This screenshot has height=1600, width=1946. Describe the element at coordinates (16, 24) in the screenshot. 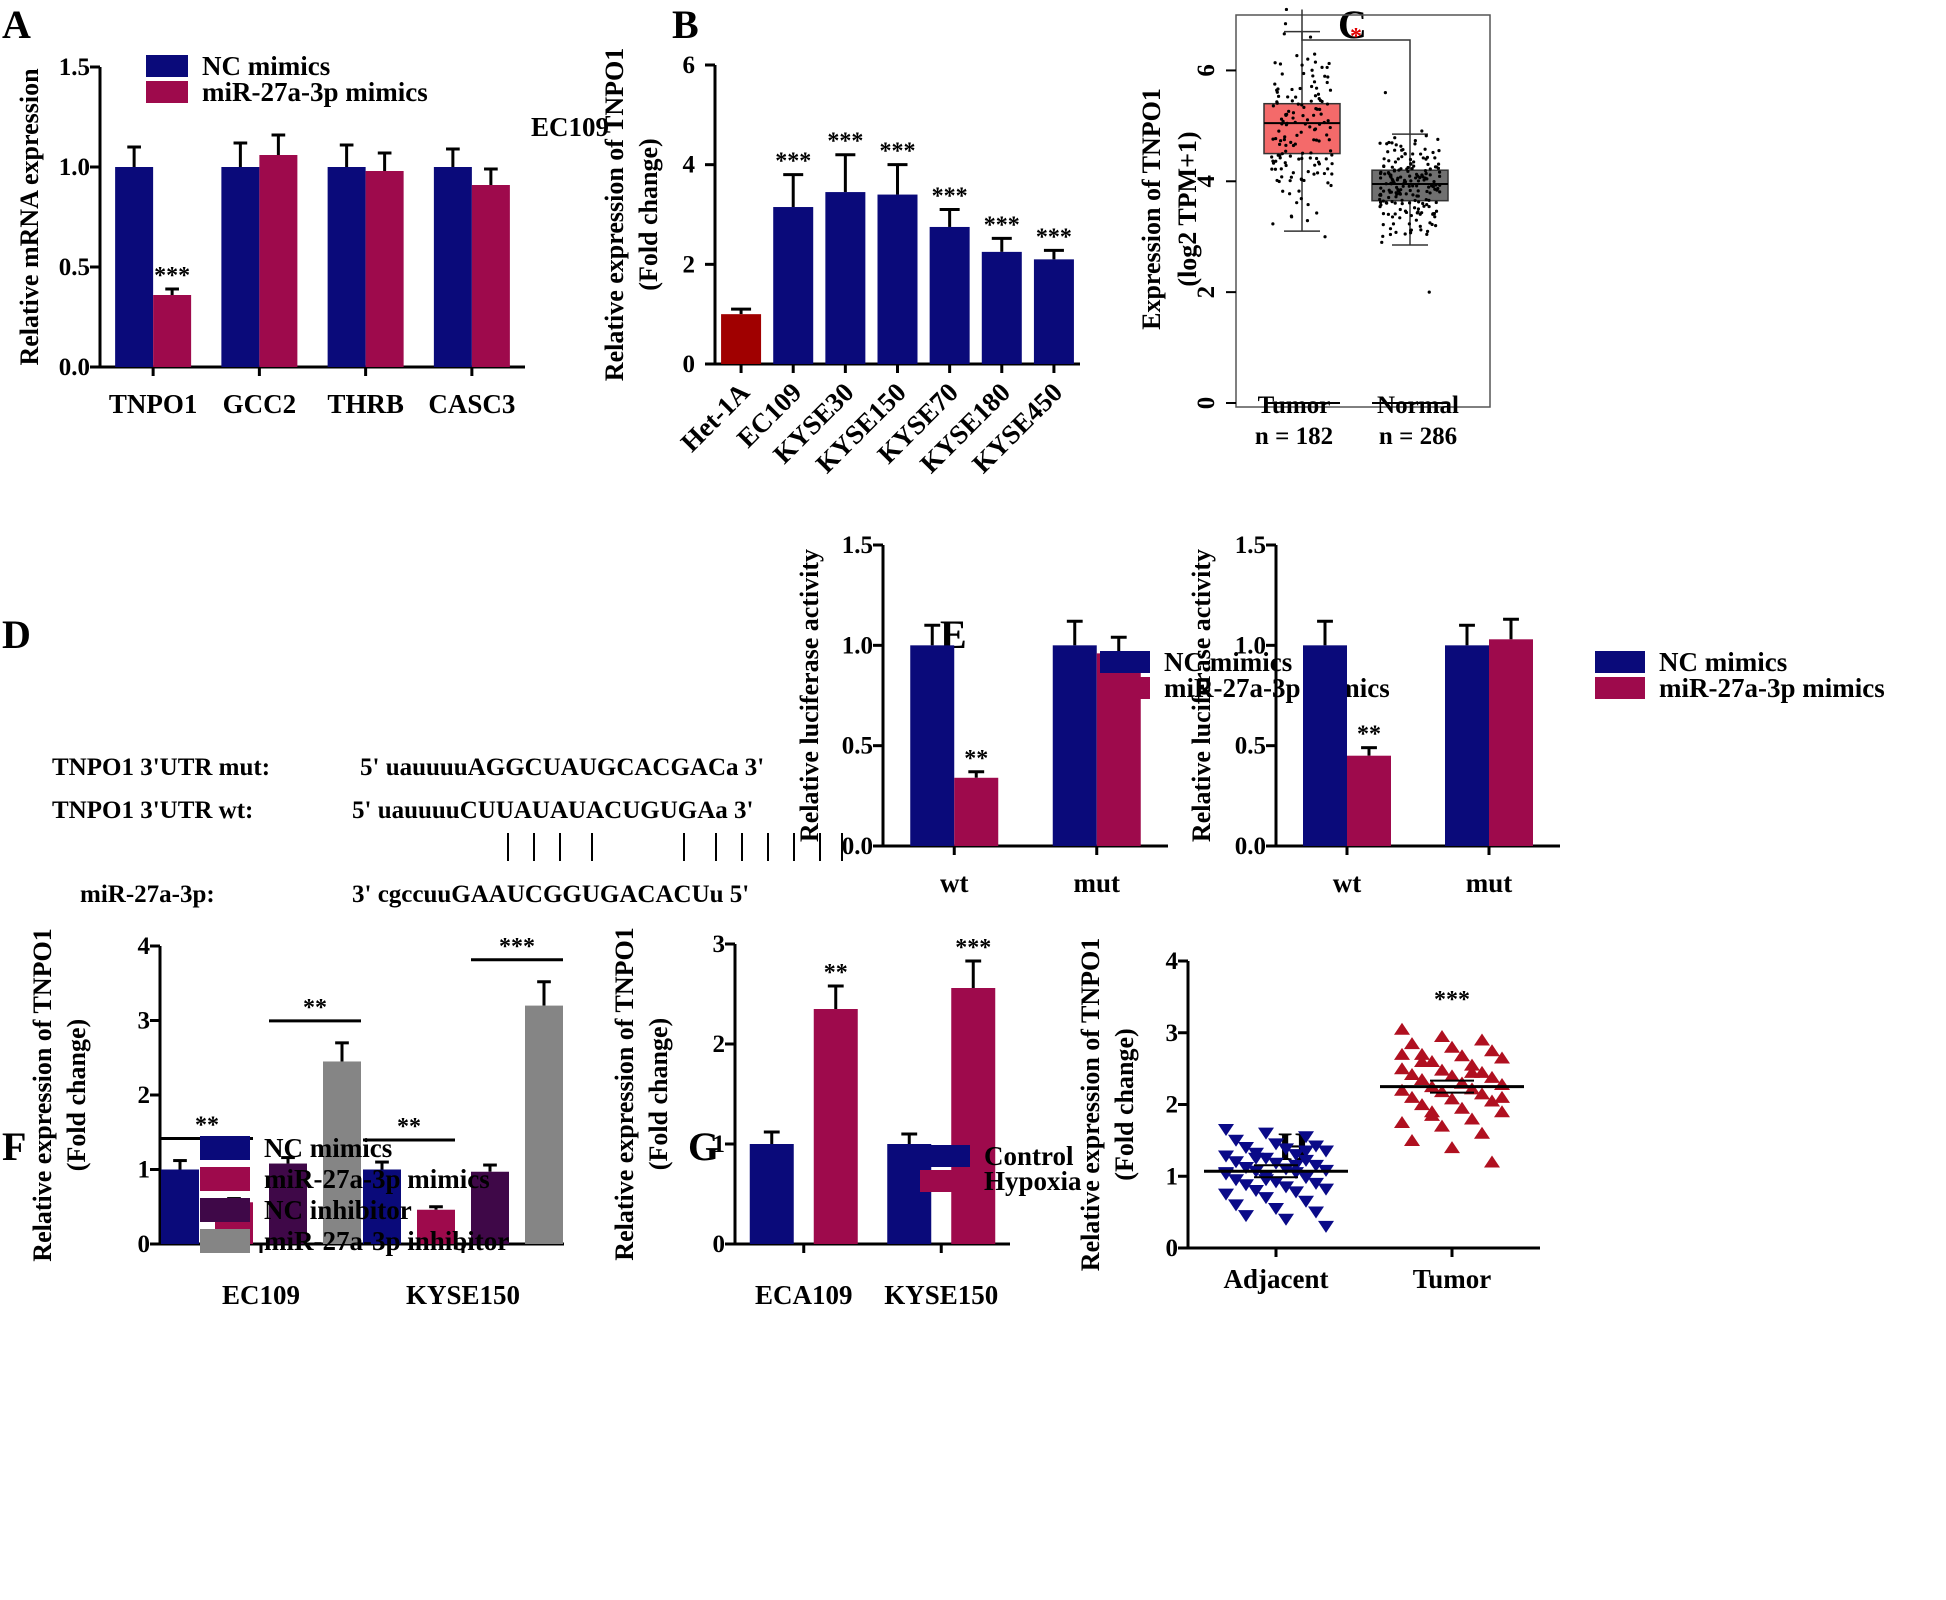

I see `panel-letter-a: A` at that location.